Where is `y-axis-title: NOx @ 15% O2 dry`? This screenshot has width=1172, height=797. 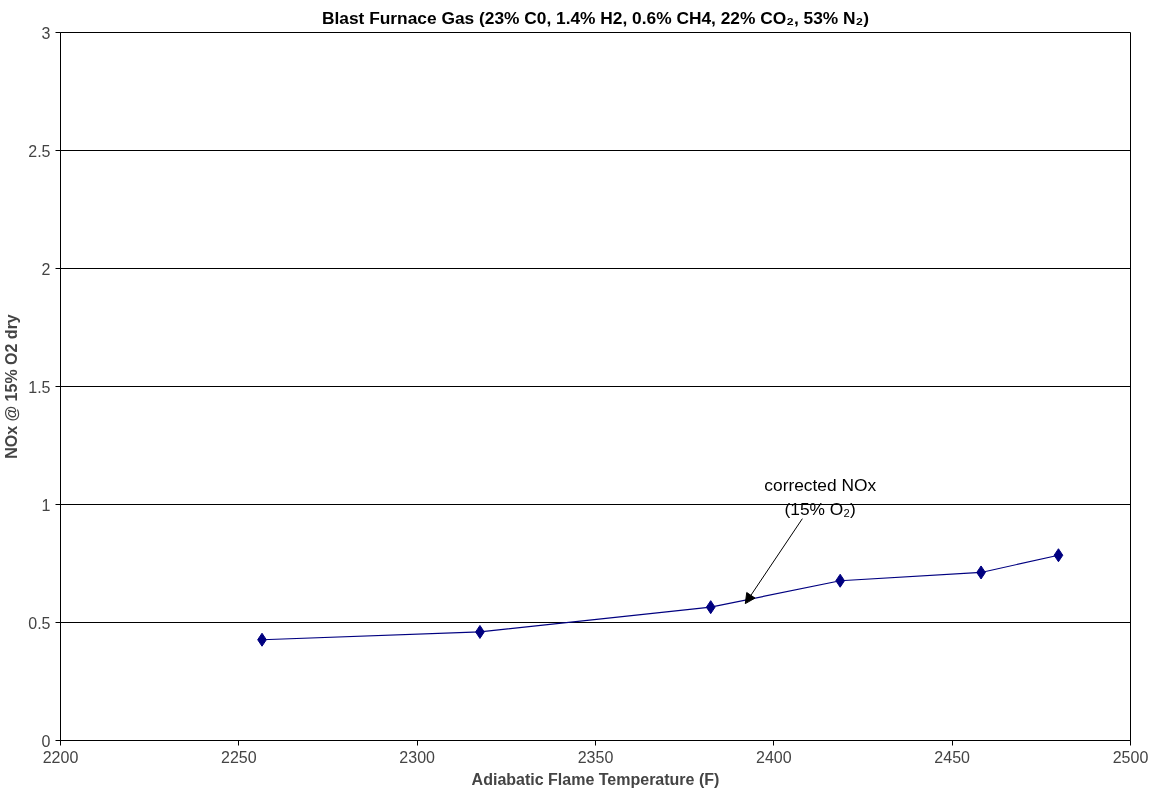
y-axis-title: NOx @ 15% O2 dry is located at coordinates (12, 386).